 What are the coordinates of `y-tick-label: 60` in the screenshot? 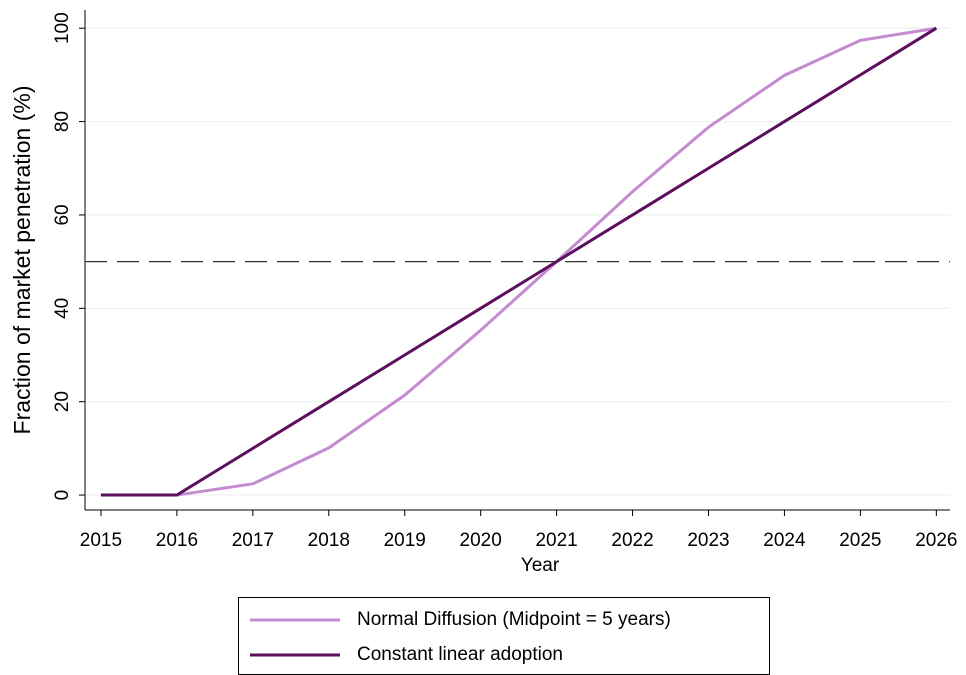 It's located at (62, 214).